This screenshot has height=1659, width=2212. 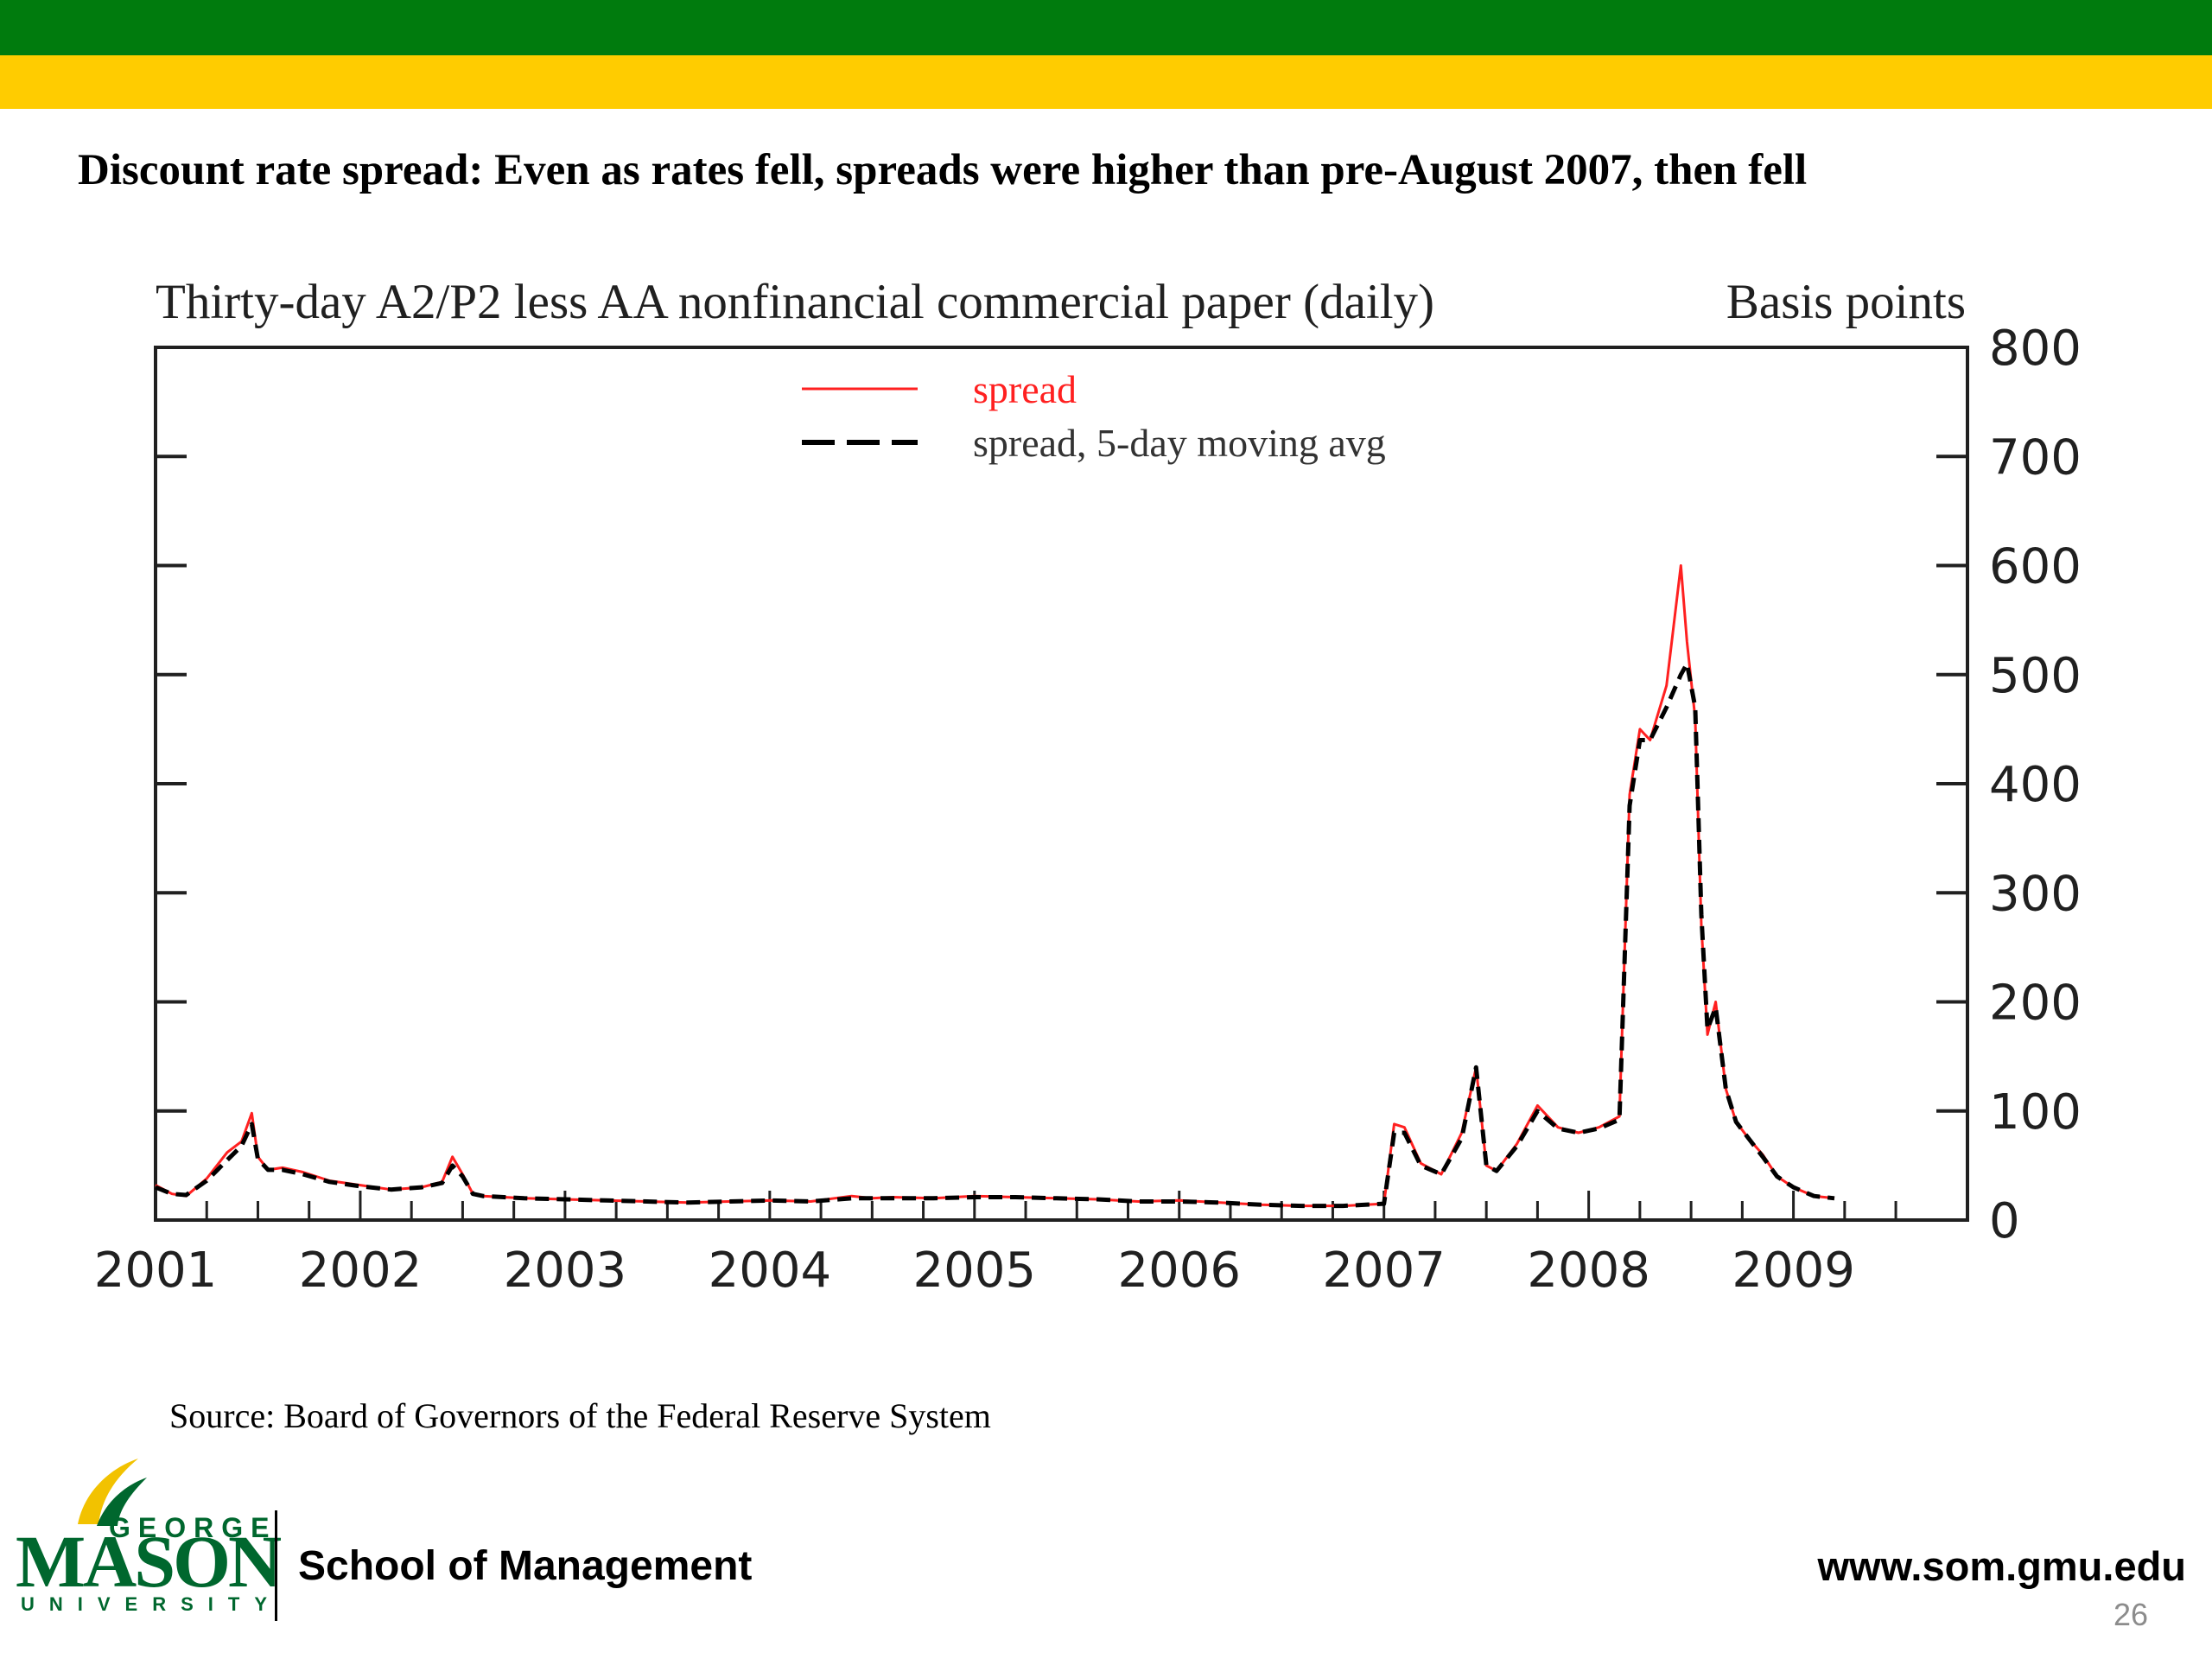 I want to click on x-tick-label: 2002, so click(x=361, y=1271).